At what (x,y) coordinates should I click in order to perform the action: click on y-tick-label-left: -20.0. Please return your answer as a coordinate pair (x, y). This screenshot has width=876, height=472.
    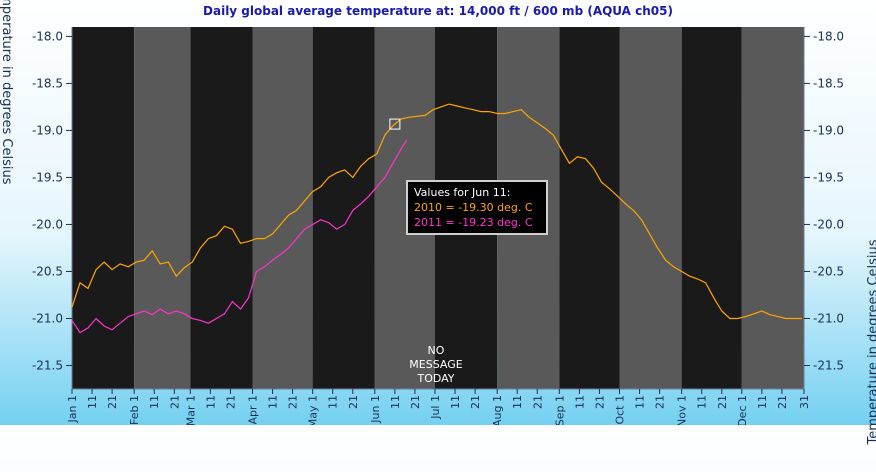
    Looking at the image, I should click on (47, 224).